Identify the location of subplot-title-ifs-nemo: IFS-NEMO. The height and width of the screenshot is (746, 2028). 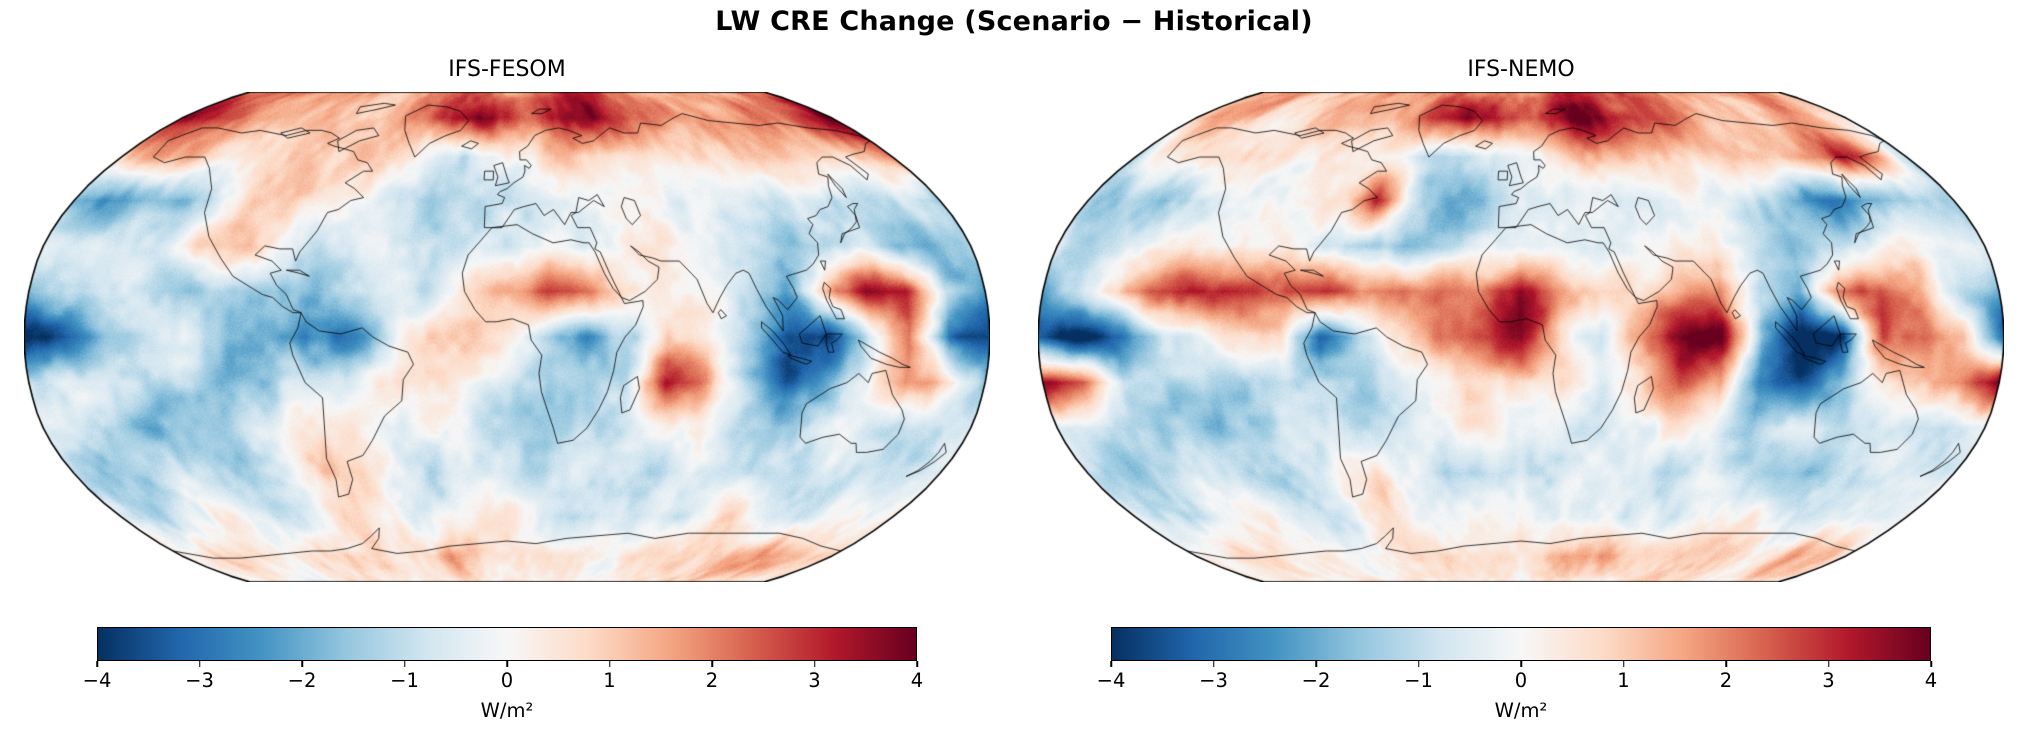
(1521, 69).